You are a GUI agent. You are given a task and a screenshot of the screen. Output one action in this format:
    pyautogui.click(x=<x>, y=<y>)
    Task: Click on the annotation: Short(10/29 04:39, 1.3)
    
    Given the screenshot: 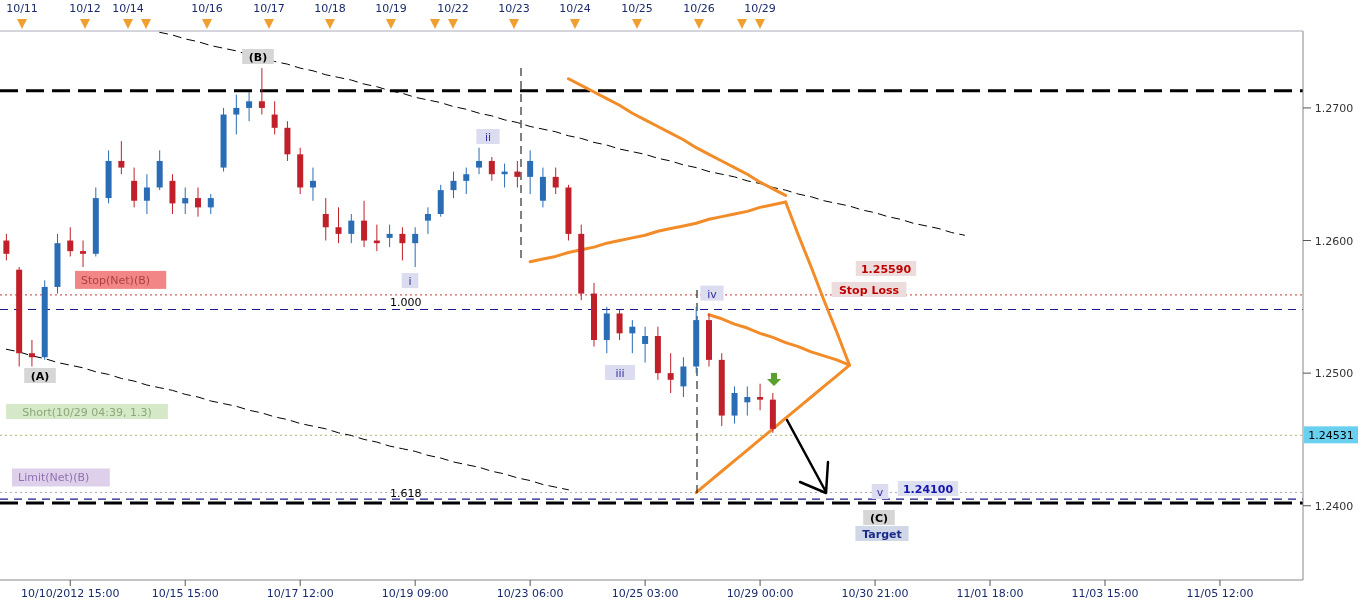 What is the action you would take?
    pyautogui.click(x=87, y=412)
    